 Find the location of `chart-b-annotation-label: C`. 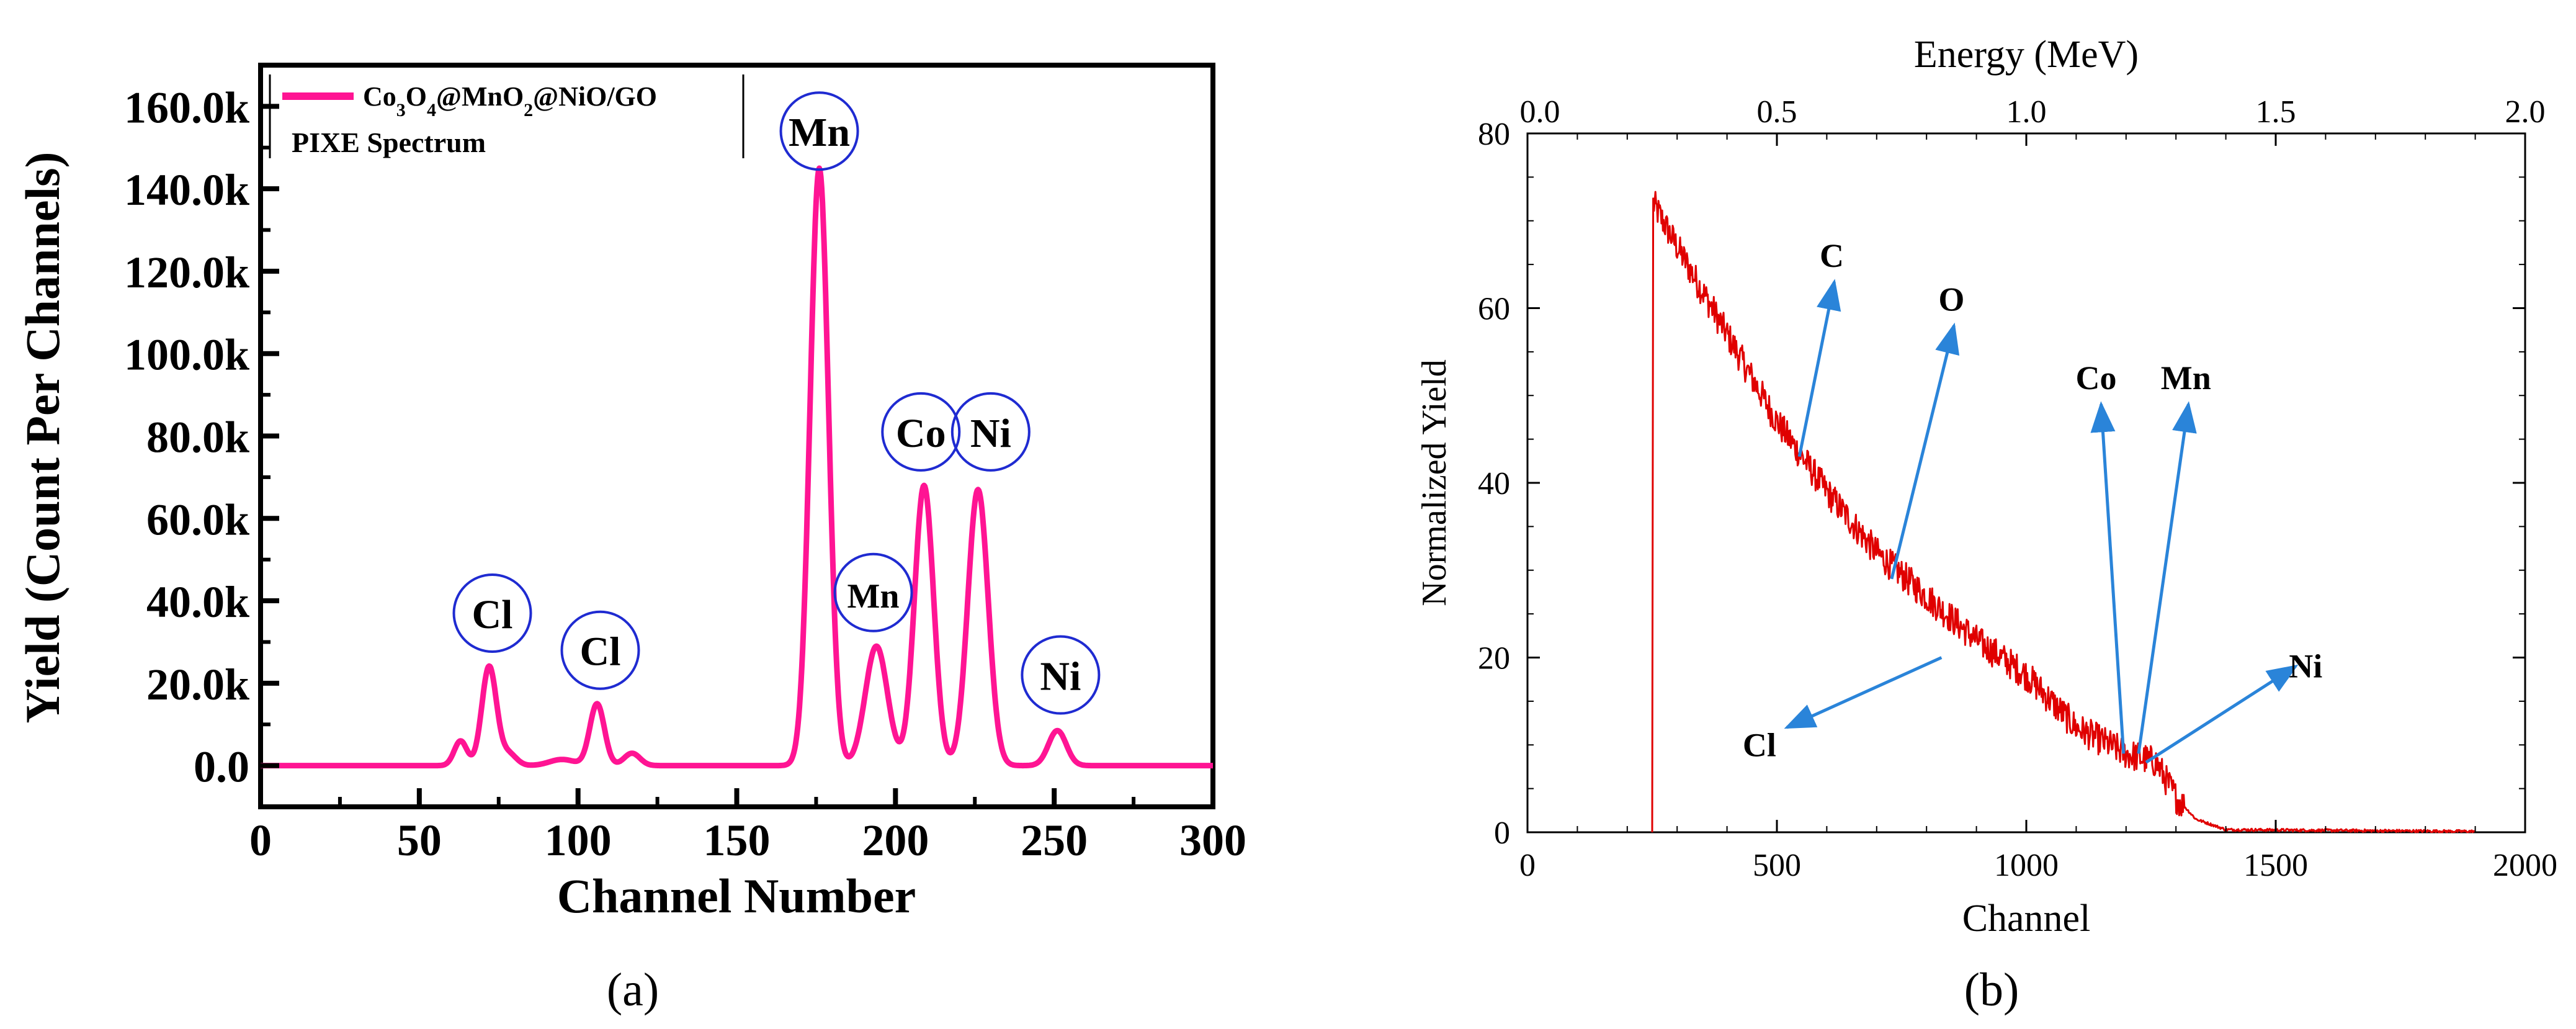

chart-b-annotation-label: C is located at coordinates (1832, 255).